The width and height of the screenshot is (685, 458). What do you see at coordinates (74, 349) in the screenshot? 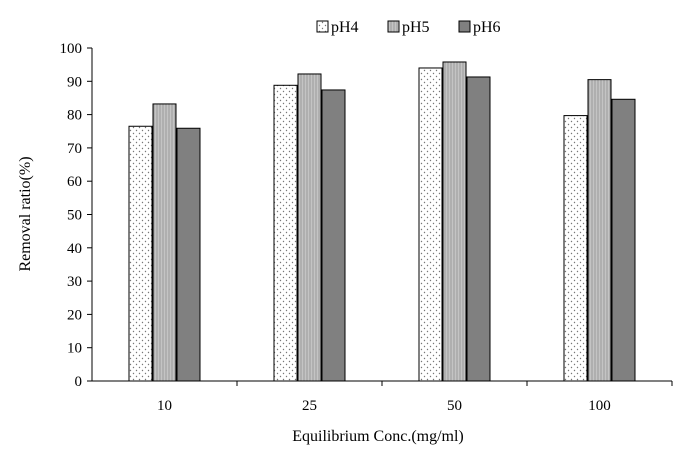
I see `y-tick-label: 10` at bounding box center [74, 349].